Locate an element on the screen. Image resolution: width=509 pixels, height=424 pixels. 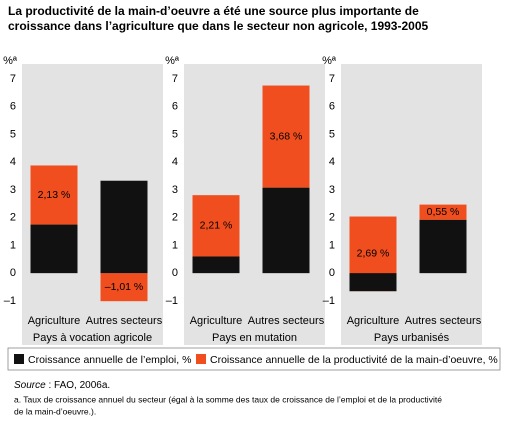
source-text: : FAO, 2006a. is located at coordinates (78, 385).